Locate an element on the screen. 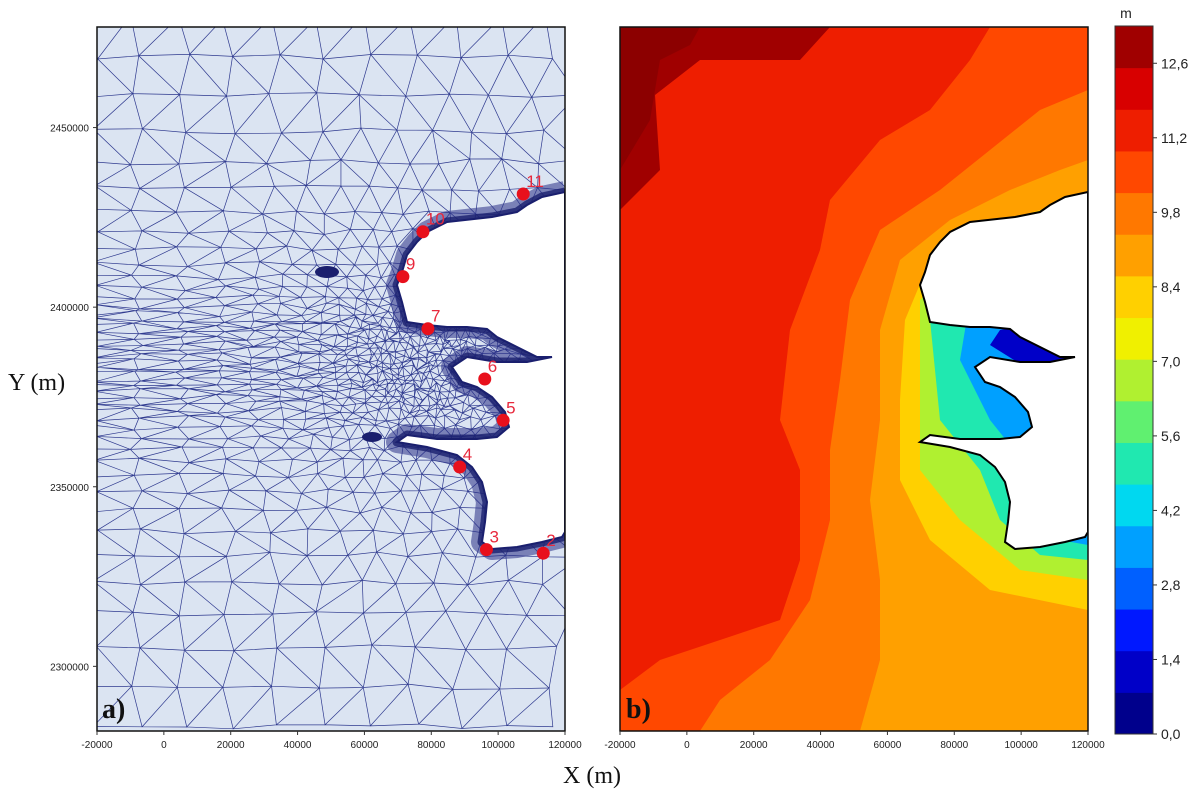 The width and height of the screenshot is (1198, 791). colorbar-tick-label: 11,2 is located at coordinates (1174, 138).